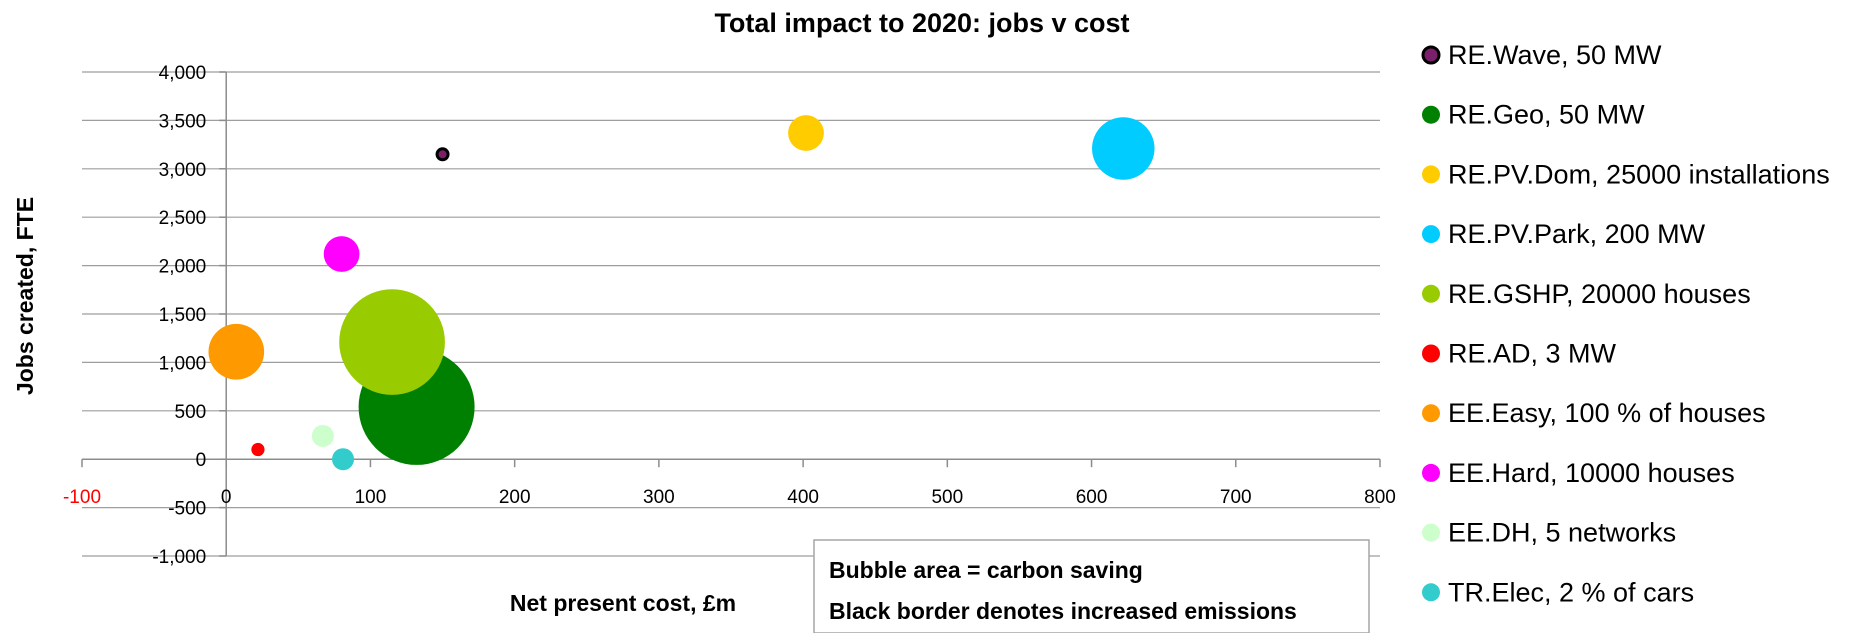  I want to click on x-tick-label: 100, so click(371, 497).